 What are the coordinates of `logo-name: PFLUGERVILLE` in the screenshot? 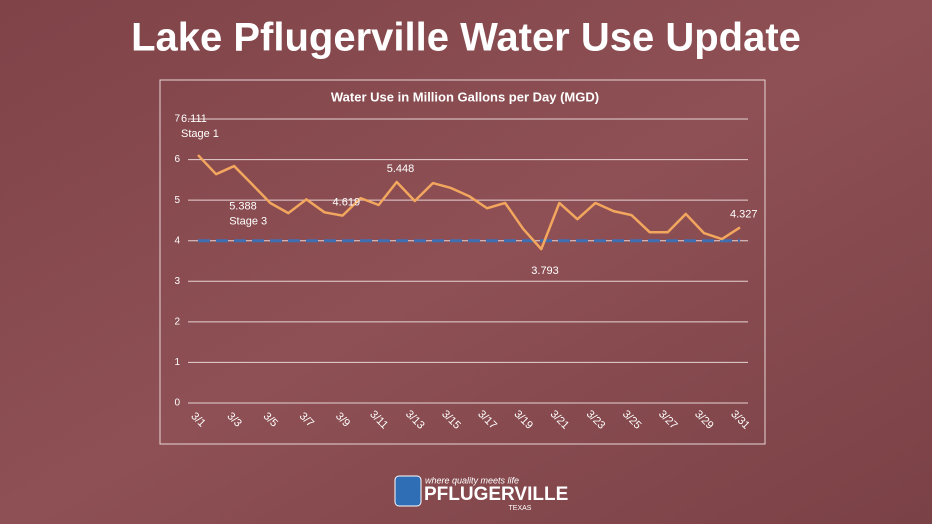 It's located at (496, 494).